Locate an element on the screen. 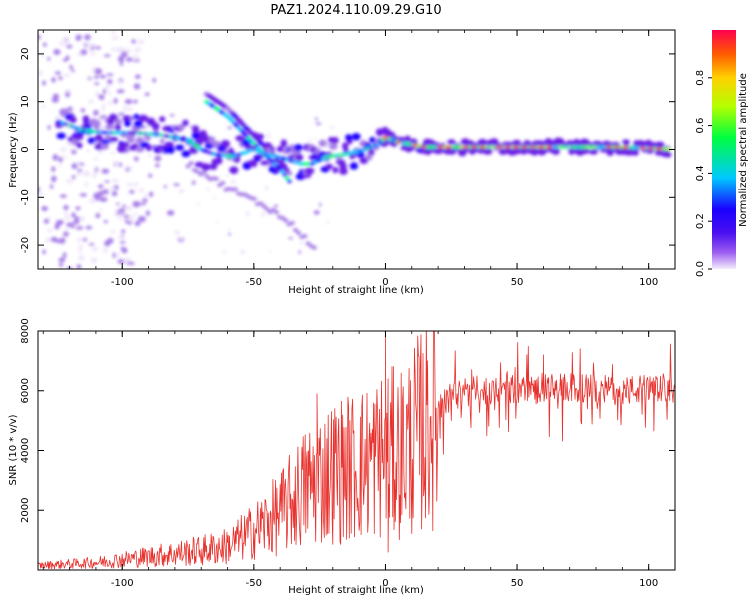 This screenshot has height=600, width=750. snr-xlabel: Height of straight line (km) is located at coordinates (356, 590).